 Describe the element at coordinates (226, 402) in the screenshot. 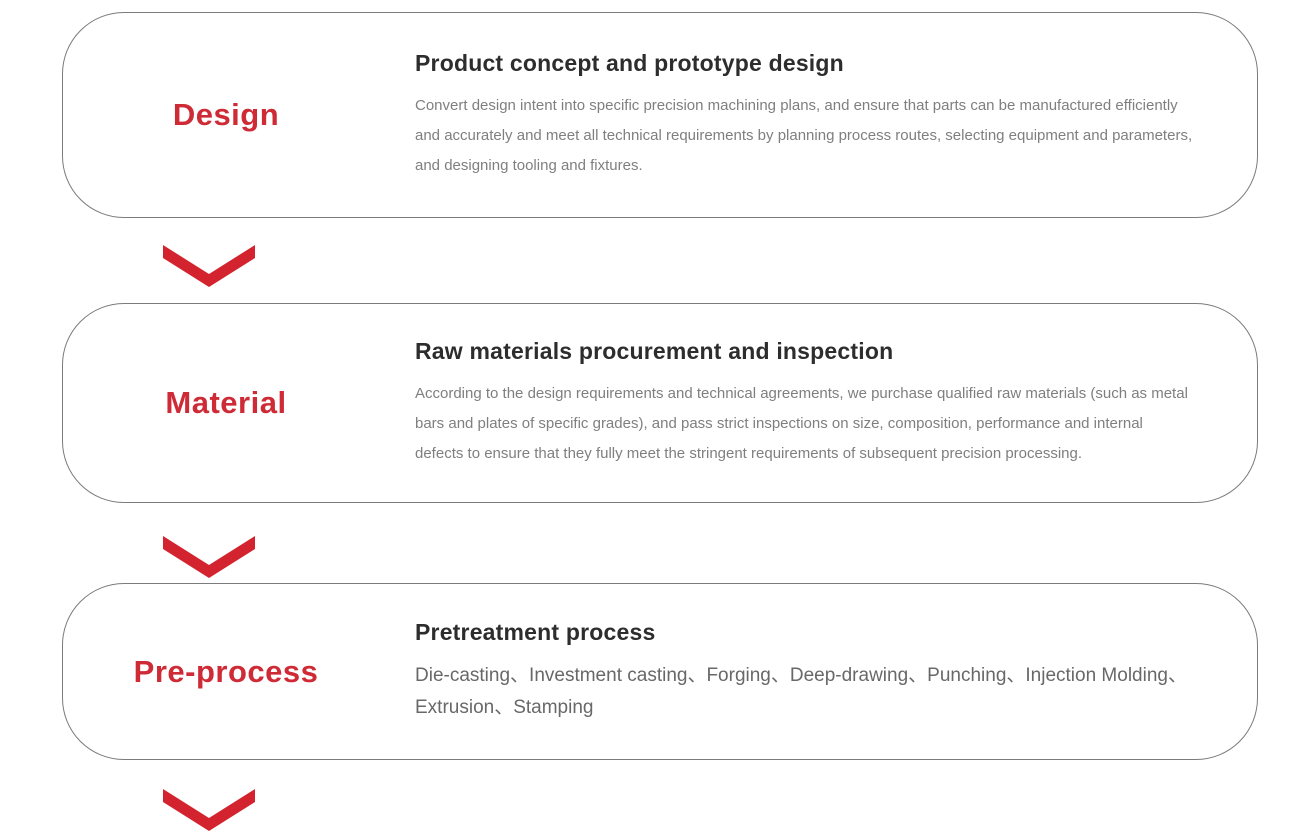

I see `stage-label-material: Material` at that location.